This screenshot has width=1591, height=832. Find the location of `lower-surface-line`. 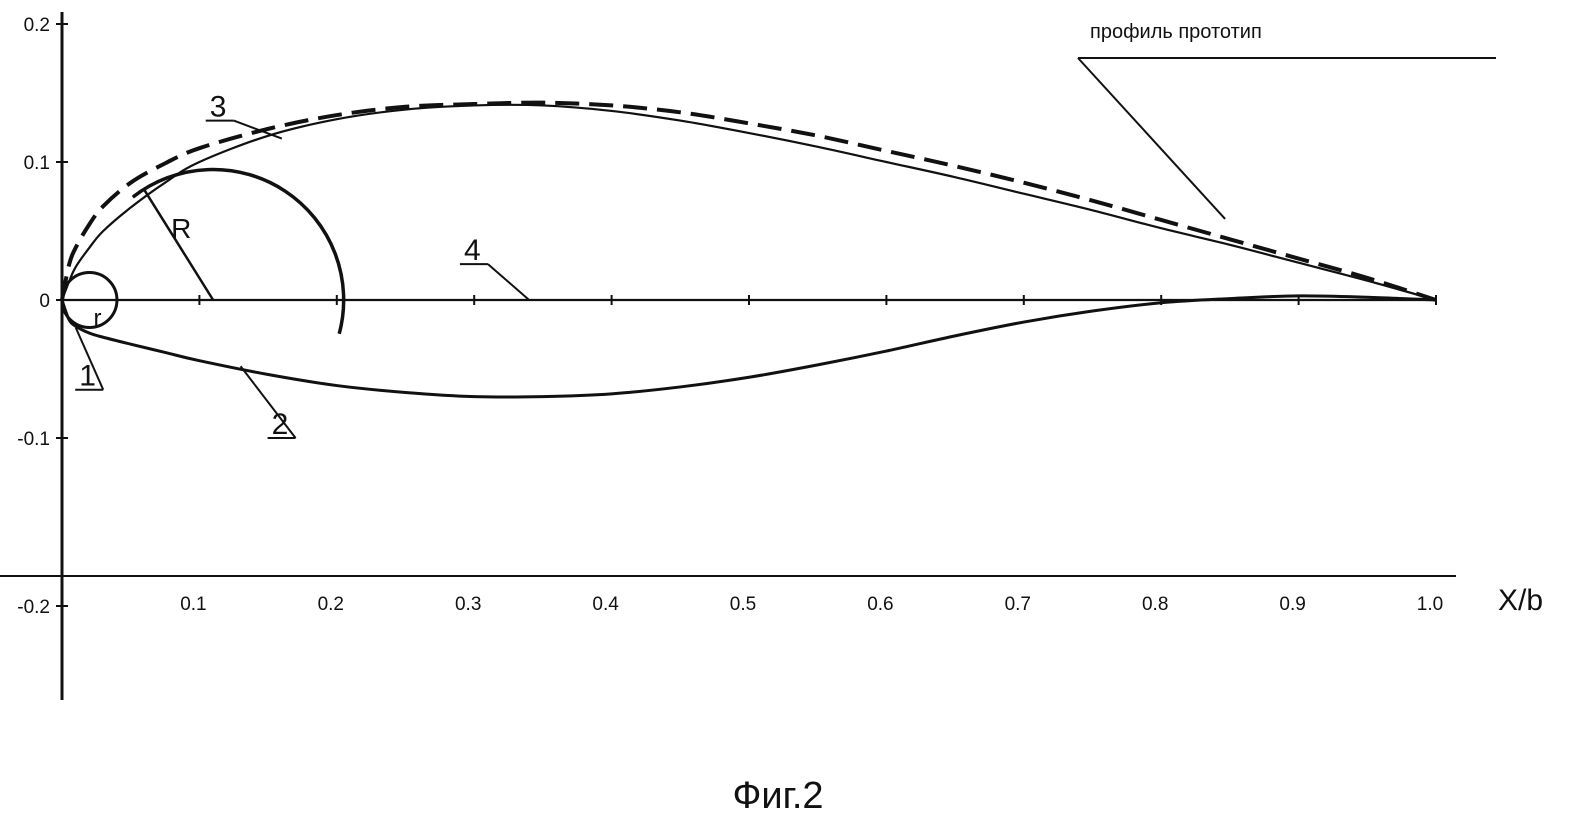

lower-surface-line is located at coordinates (748, 346).